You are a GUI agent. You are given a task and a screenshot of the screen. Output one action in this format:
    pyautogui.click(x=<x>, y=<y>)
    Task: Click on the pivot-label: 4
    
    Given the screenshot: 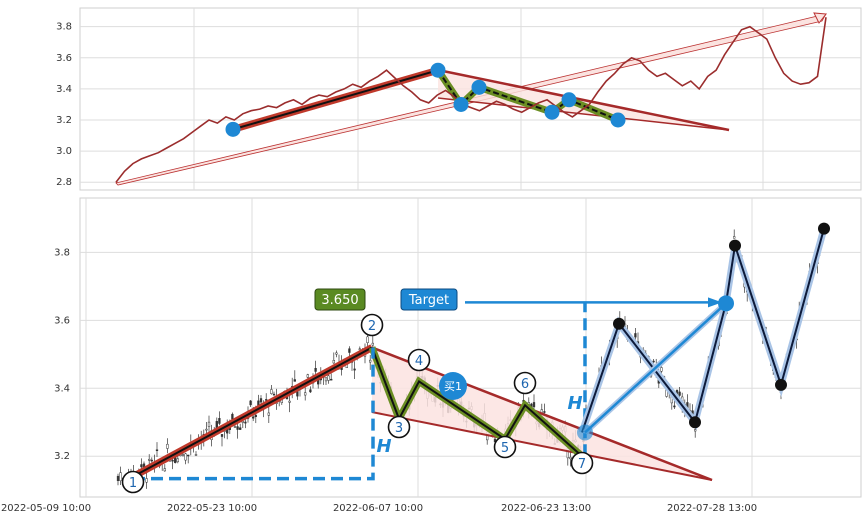 What is the action you would take?
    pyautogui.click(x=419, y=361)
    